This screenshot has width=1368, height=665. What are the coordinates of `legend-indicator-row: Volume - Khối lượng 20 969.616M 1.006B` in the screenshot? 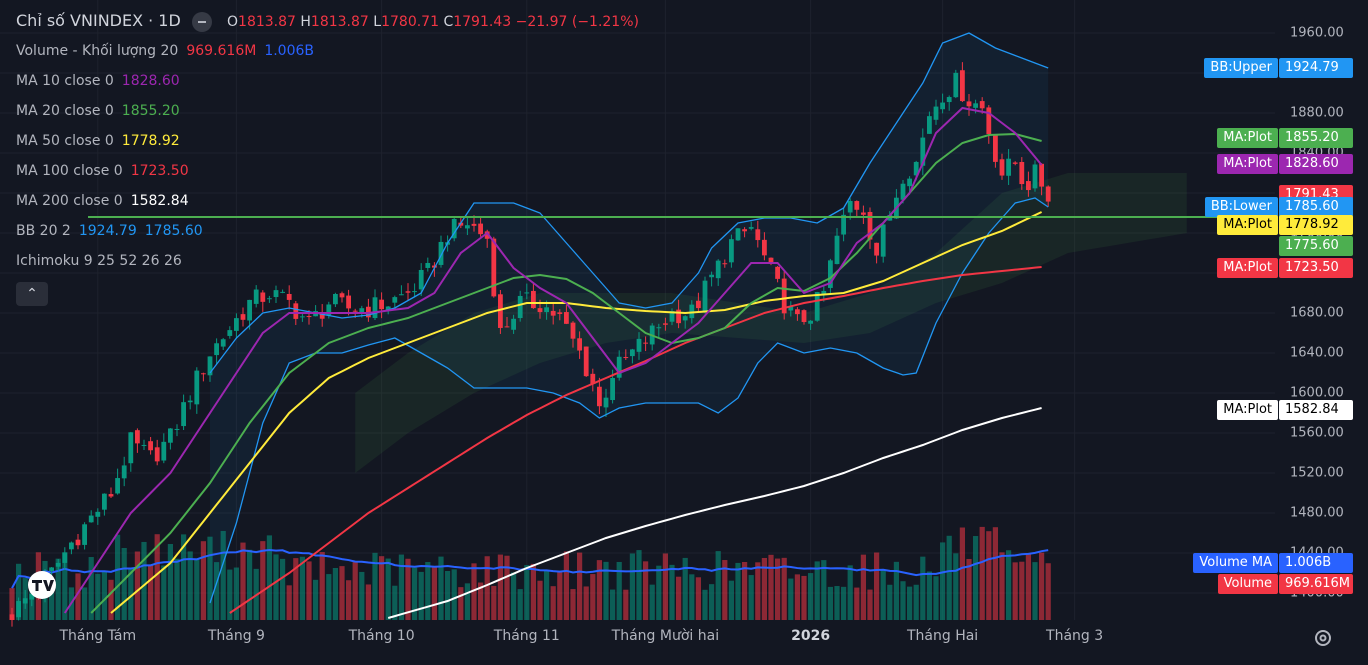 It's located at (327, 51).